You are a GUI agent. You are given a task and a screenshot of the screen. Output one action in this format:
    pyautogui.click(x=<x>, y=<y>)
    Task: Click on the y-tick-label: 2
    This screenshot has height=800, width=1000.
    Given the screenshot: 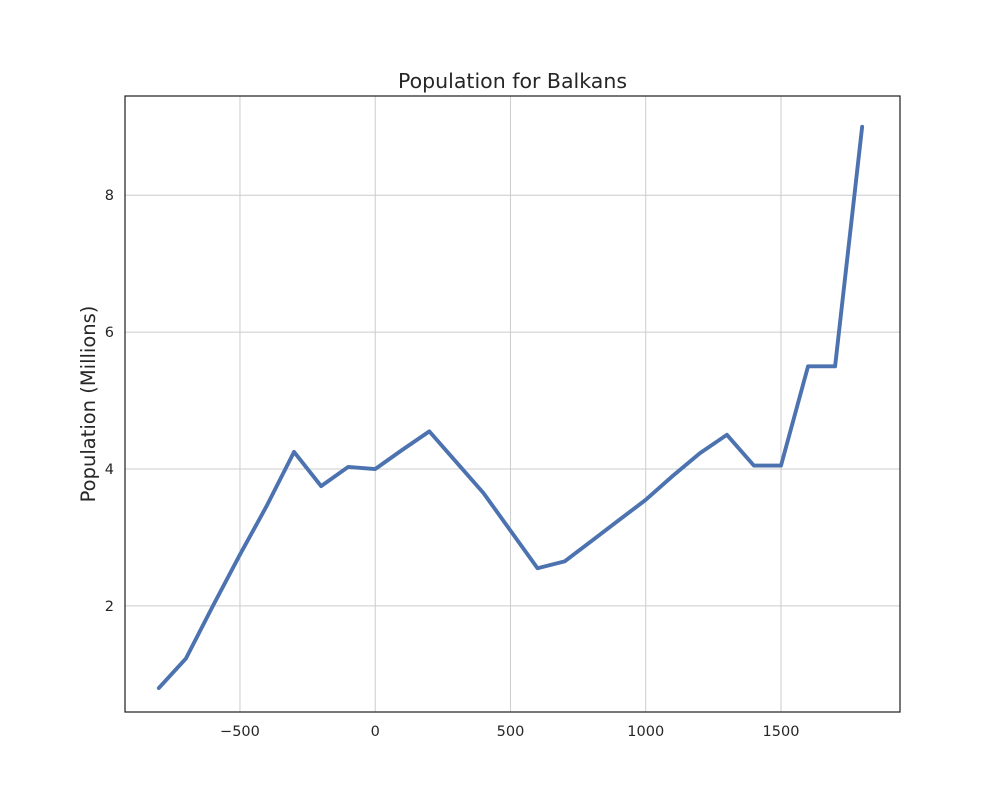 What is the action you would take?
    pyautogui.click(x=109, y=607)
    